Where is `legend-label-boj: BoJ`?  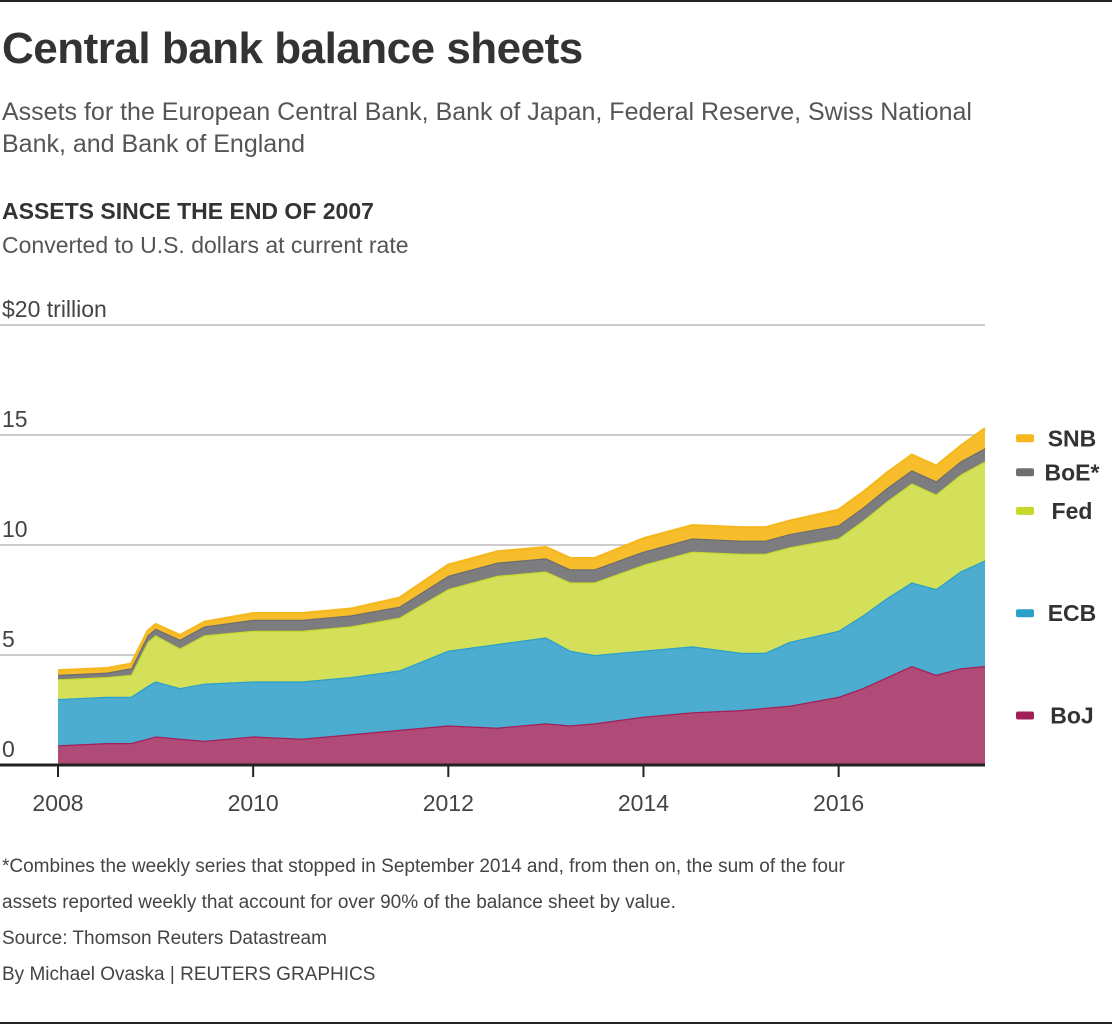
legend-label-boj: BoJ is located at coordinates (1071, 716).